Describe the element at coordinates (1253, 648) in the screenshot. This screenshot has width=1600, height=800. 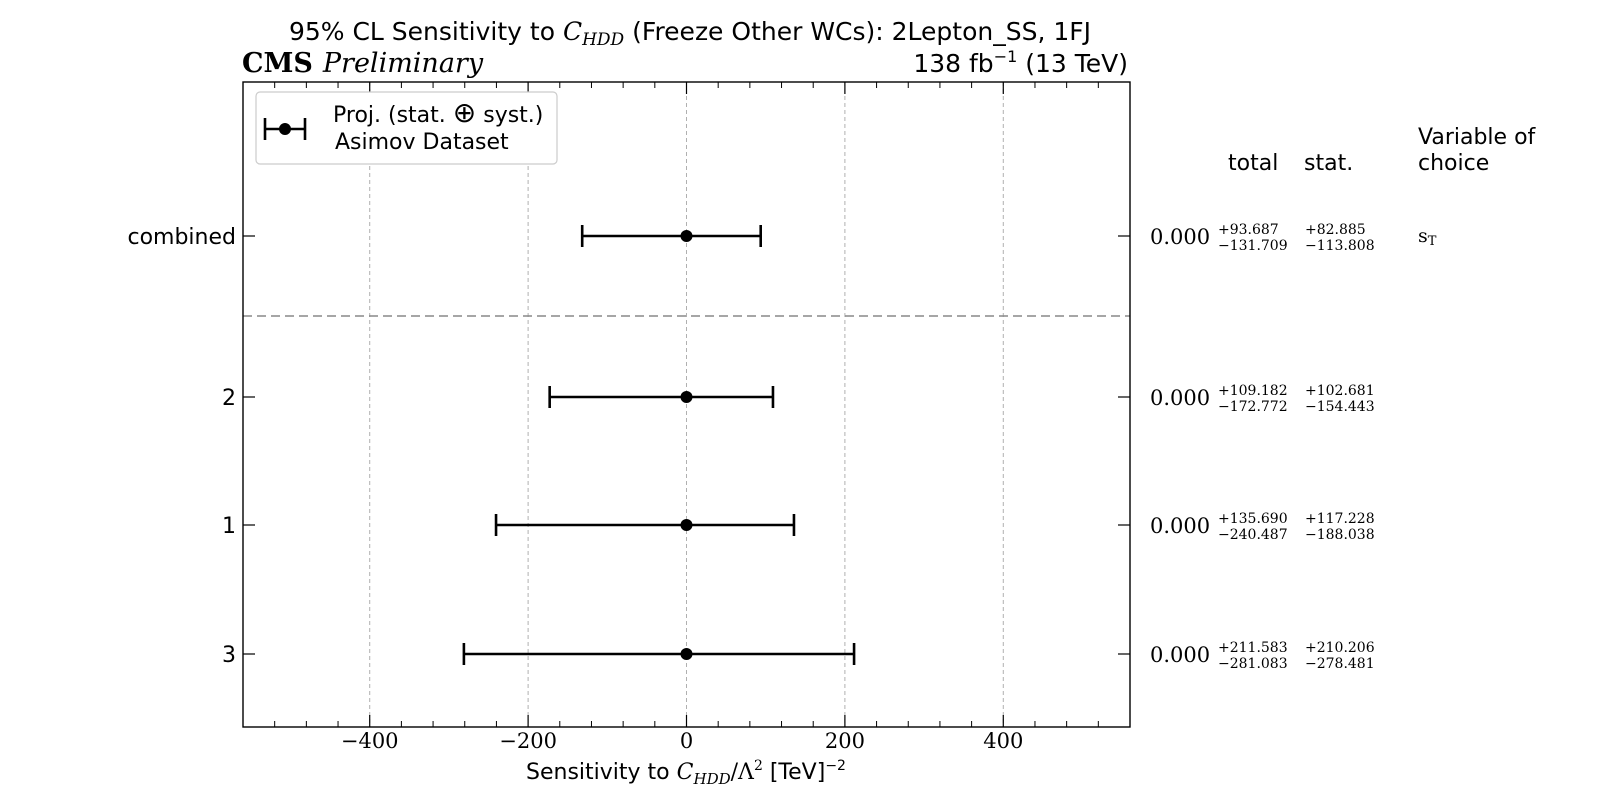
I see `total-plus: +211.583` at that location.